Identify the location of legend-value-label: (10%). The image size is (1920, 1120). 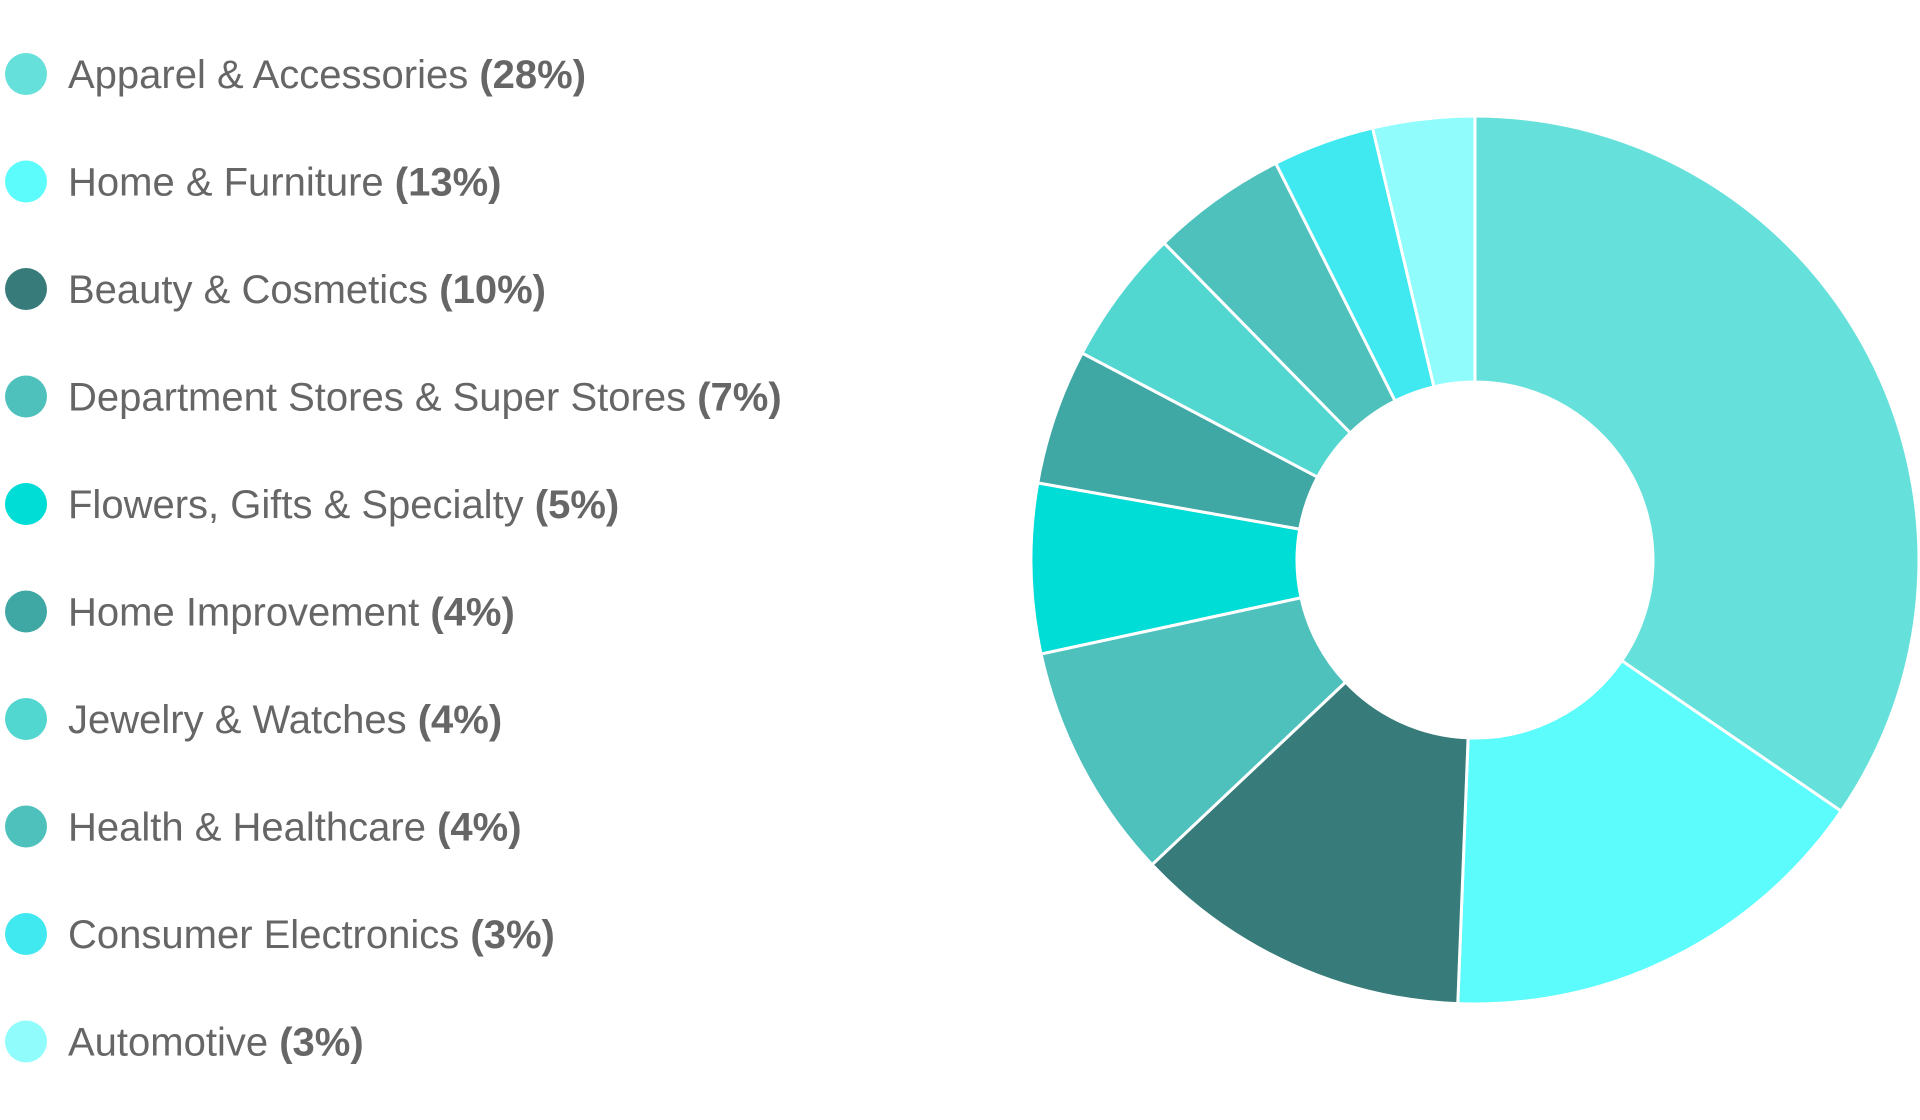
(492, 290).